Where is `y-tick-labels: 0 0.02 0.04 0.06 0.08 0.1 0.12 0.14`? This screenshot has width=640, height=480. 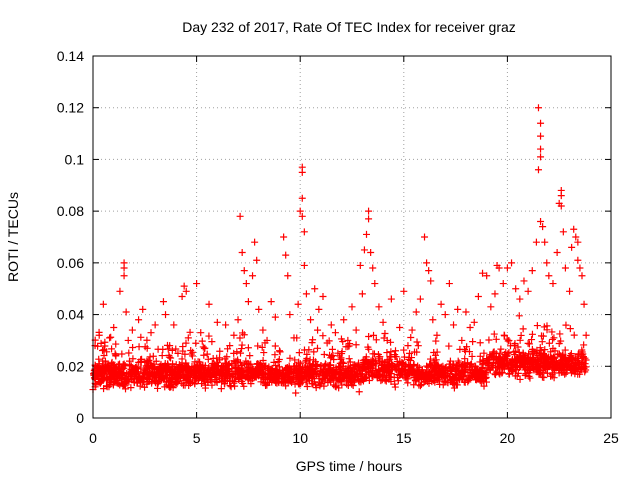
y-tick-labels: 0 0.02 0.04 0.06 0.08 0.1 0.12 0.14 is located at coordinates (70, 237).